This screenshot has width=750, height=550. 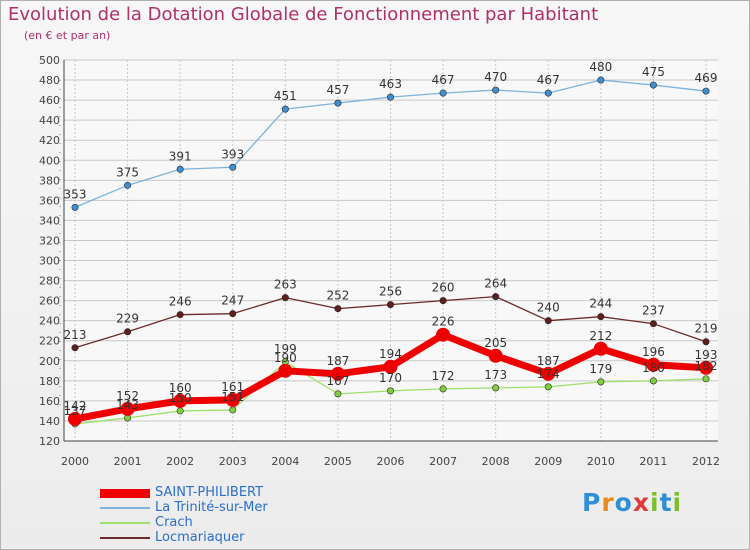 What do you see at coordinates (75, 194) in the screenshot?
I see `data-label: 353` at bounding box center [75, 194].